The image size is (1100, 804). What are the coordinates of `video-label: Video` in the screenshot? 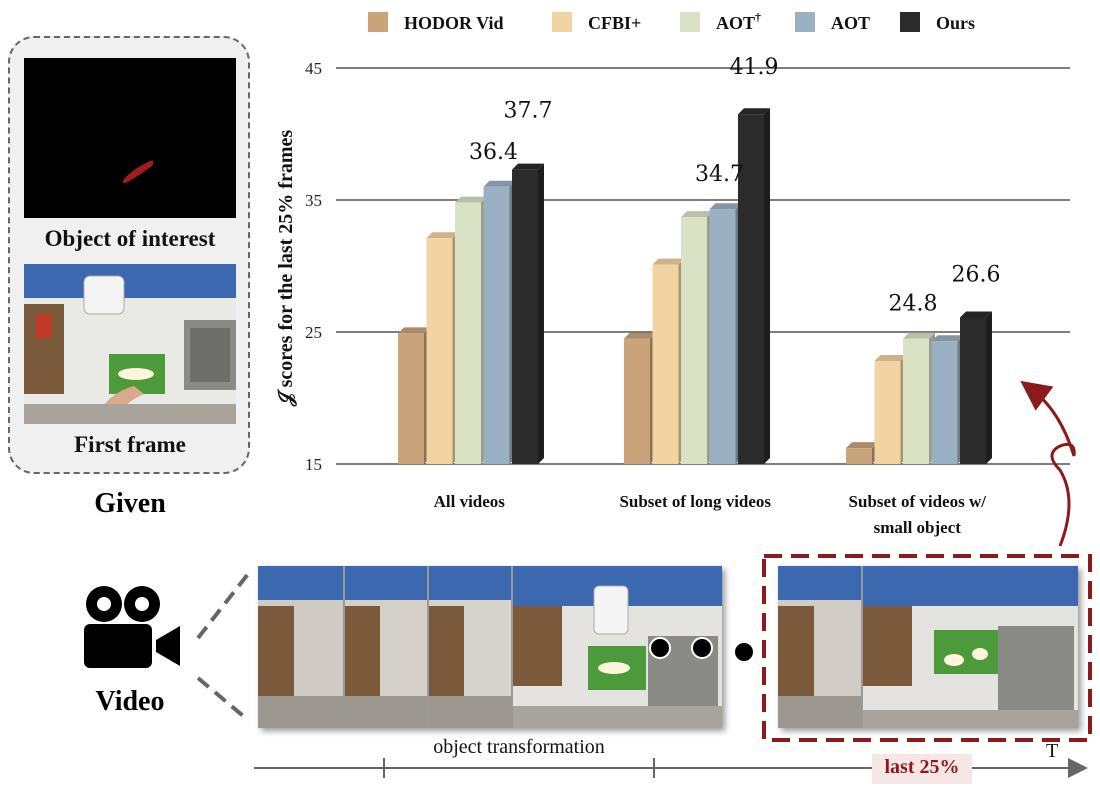 It's located at (130, 701).